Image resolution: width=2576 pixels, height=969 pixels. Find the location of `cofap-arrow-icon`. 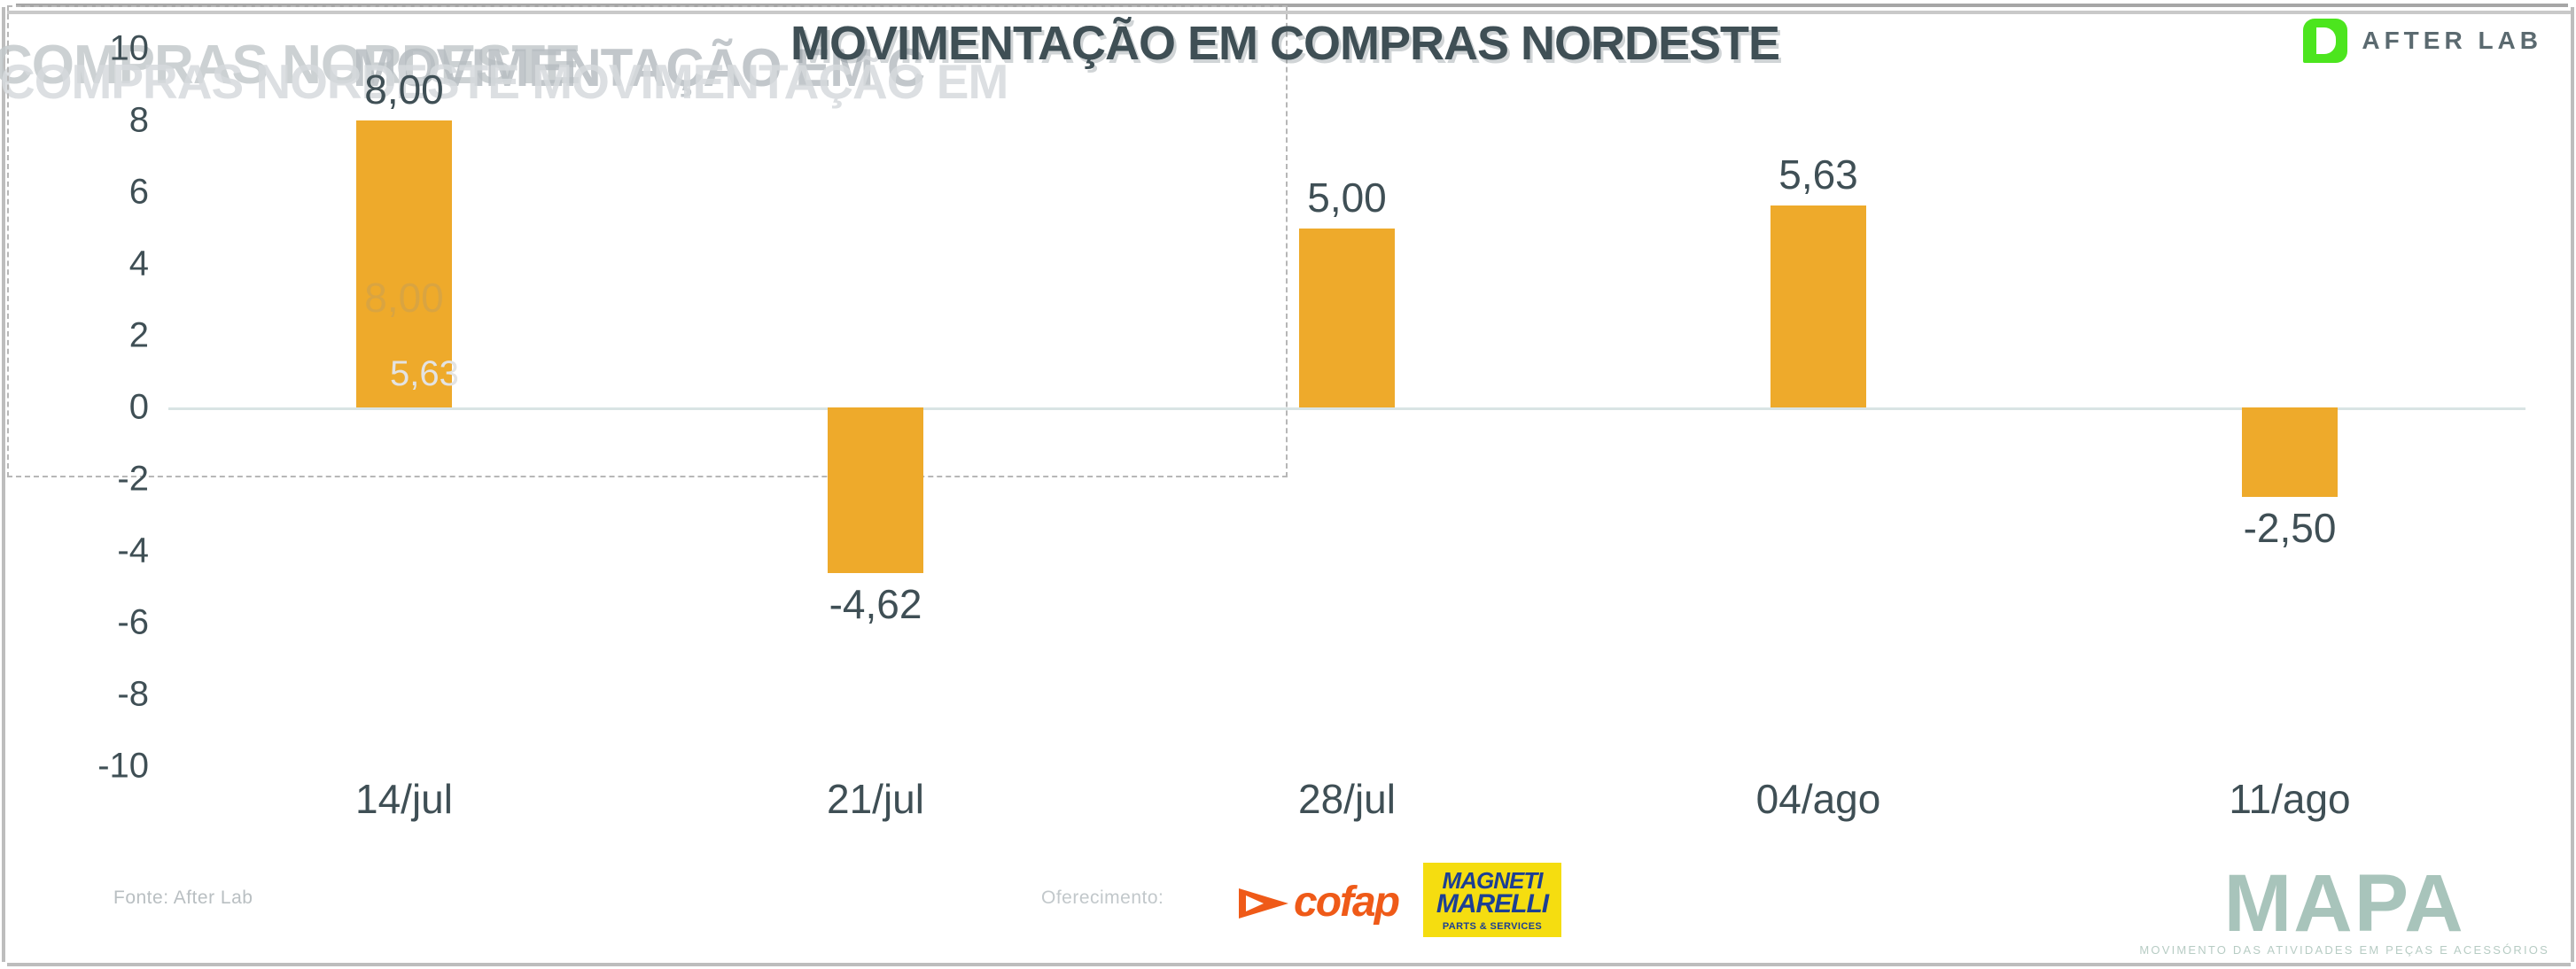

cofap-arrow-icon is located at coordinates (1263, 902).